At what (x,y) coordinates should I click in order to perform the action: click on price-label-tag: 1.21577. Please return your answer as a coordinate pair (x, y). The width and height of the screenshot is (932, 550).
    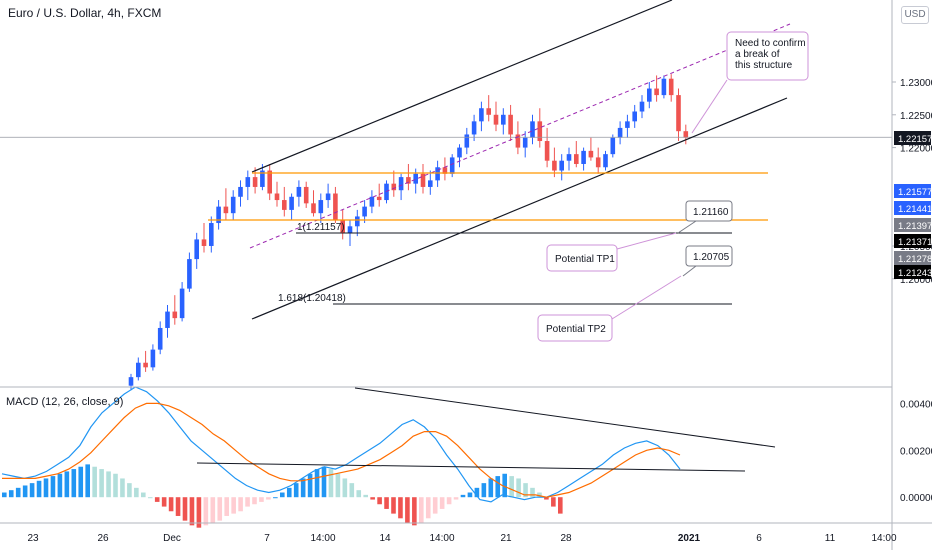
    Looking at the image, I should click on (913, 191).